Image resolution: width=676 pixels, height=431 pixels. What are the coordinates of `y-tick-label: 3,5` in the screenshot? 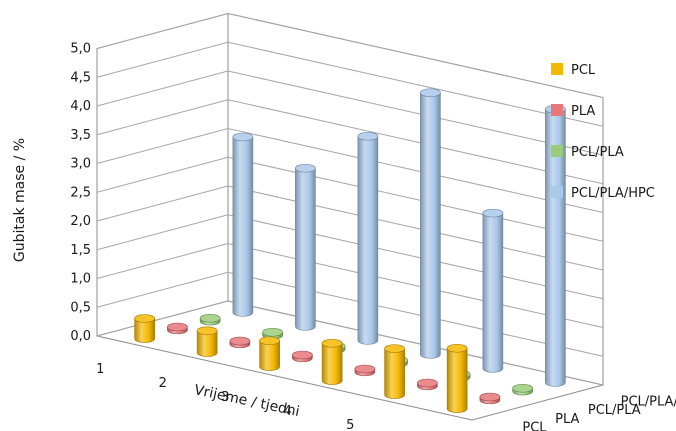 It's located at (80, 135).